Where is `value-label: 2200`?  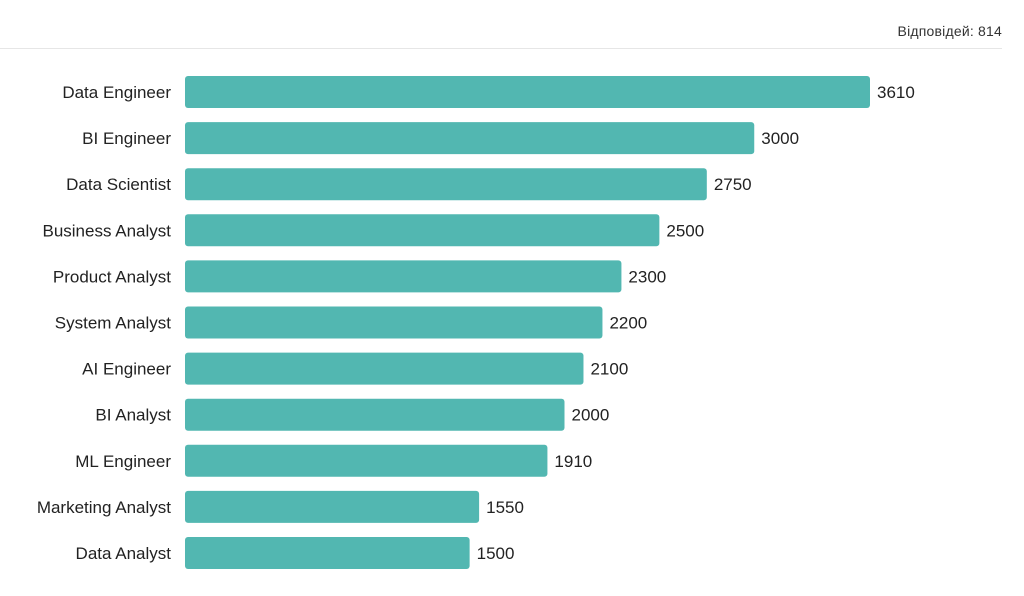
value-label: 2200 is located at coordinates (628, 323).